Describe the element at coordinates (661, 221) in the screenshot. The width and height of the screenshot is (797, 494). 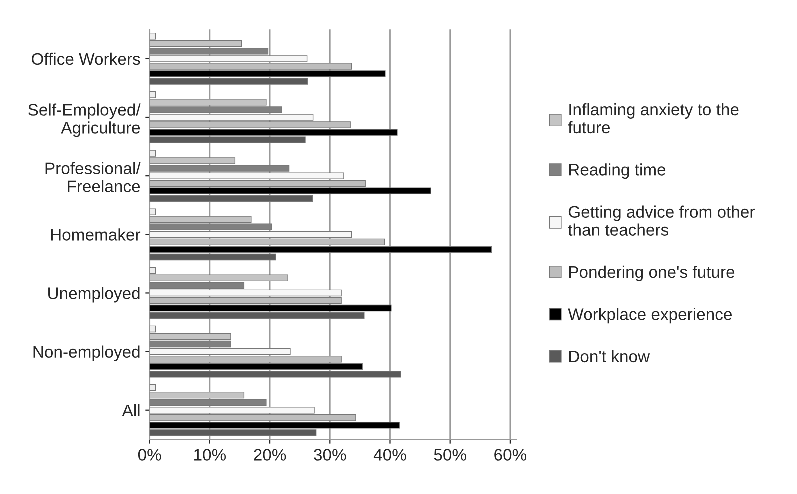
I see `legend-label: Getting advice from other than teachers` at that location.